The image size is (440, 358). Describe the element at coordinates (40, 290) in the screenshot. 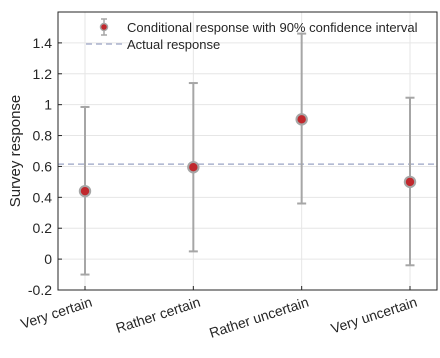

I see `y-tick-label: -0.2` at that location.